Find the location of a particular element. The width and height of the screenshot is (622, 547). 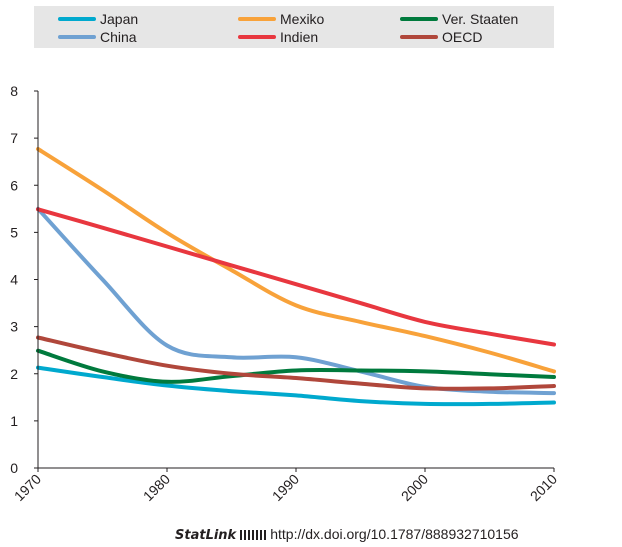

legend-swatch-ver-staaten is located at coordinates (419, 19).